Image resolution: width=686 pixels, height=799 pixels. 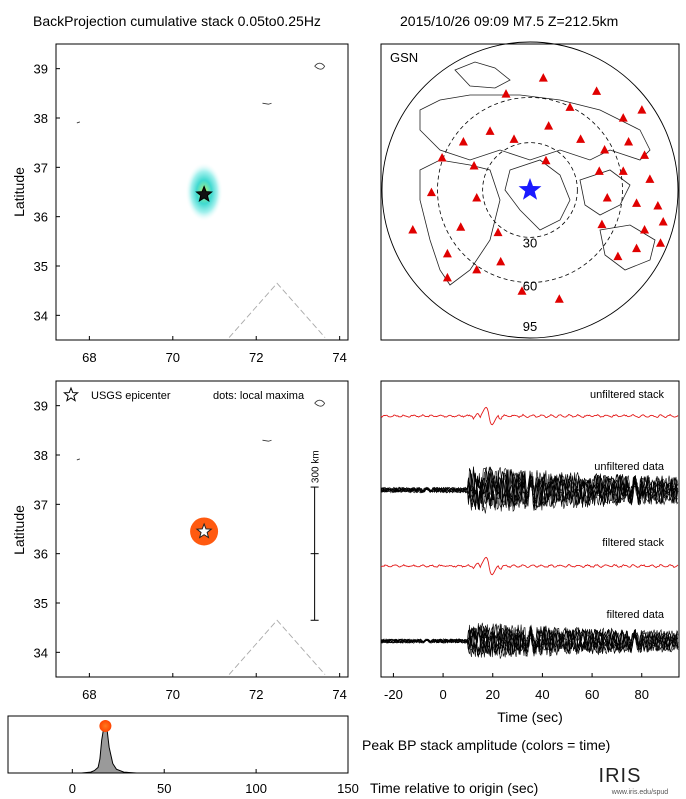 What do you see at coordinates (173, 694) in the screenshot?
I see `x-tick-label: 70` at bounding box center [173, 694].